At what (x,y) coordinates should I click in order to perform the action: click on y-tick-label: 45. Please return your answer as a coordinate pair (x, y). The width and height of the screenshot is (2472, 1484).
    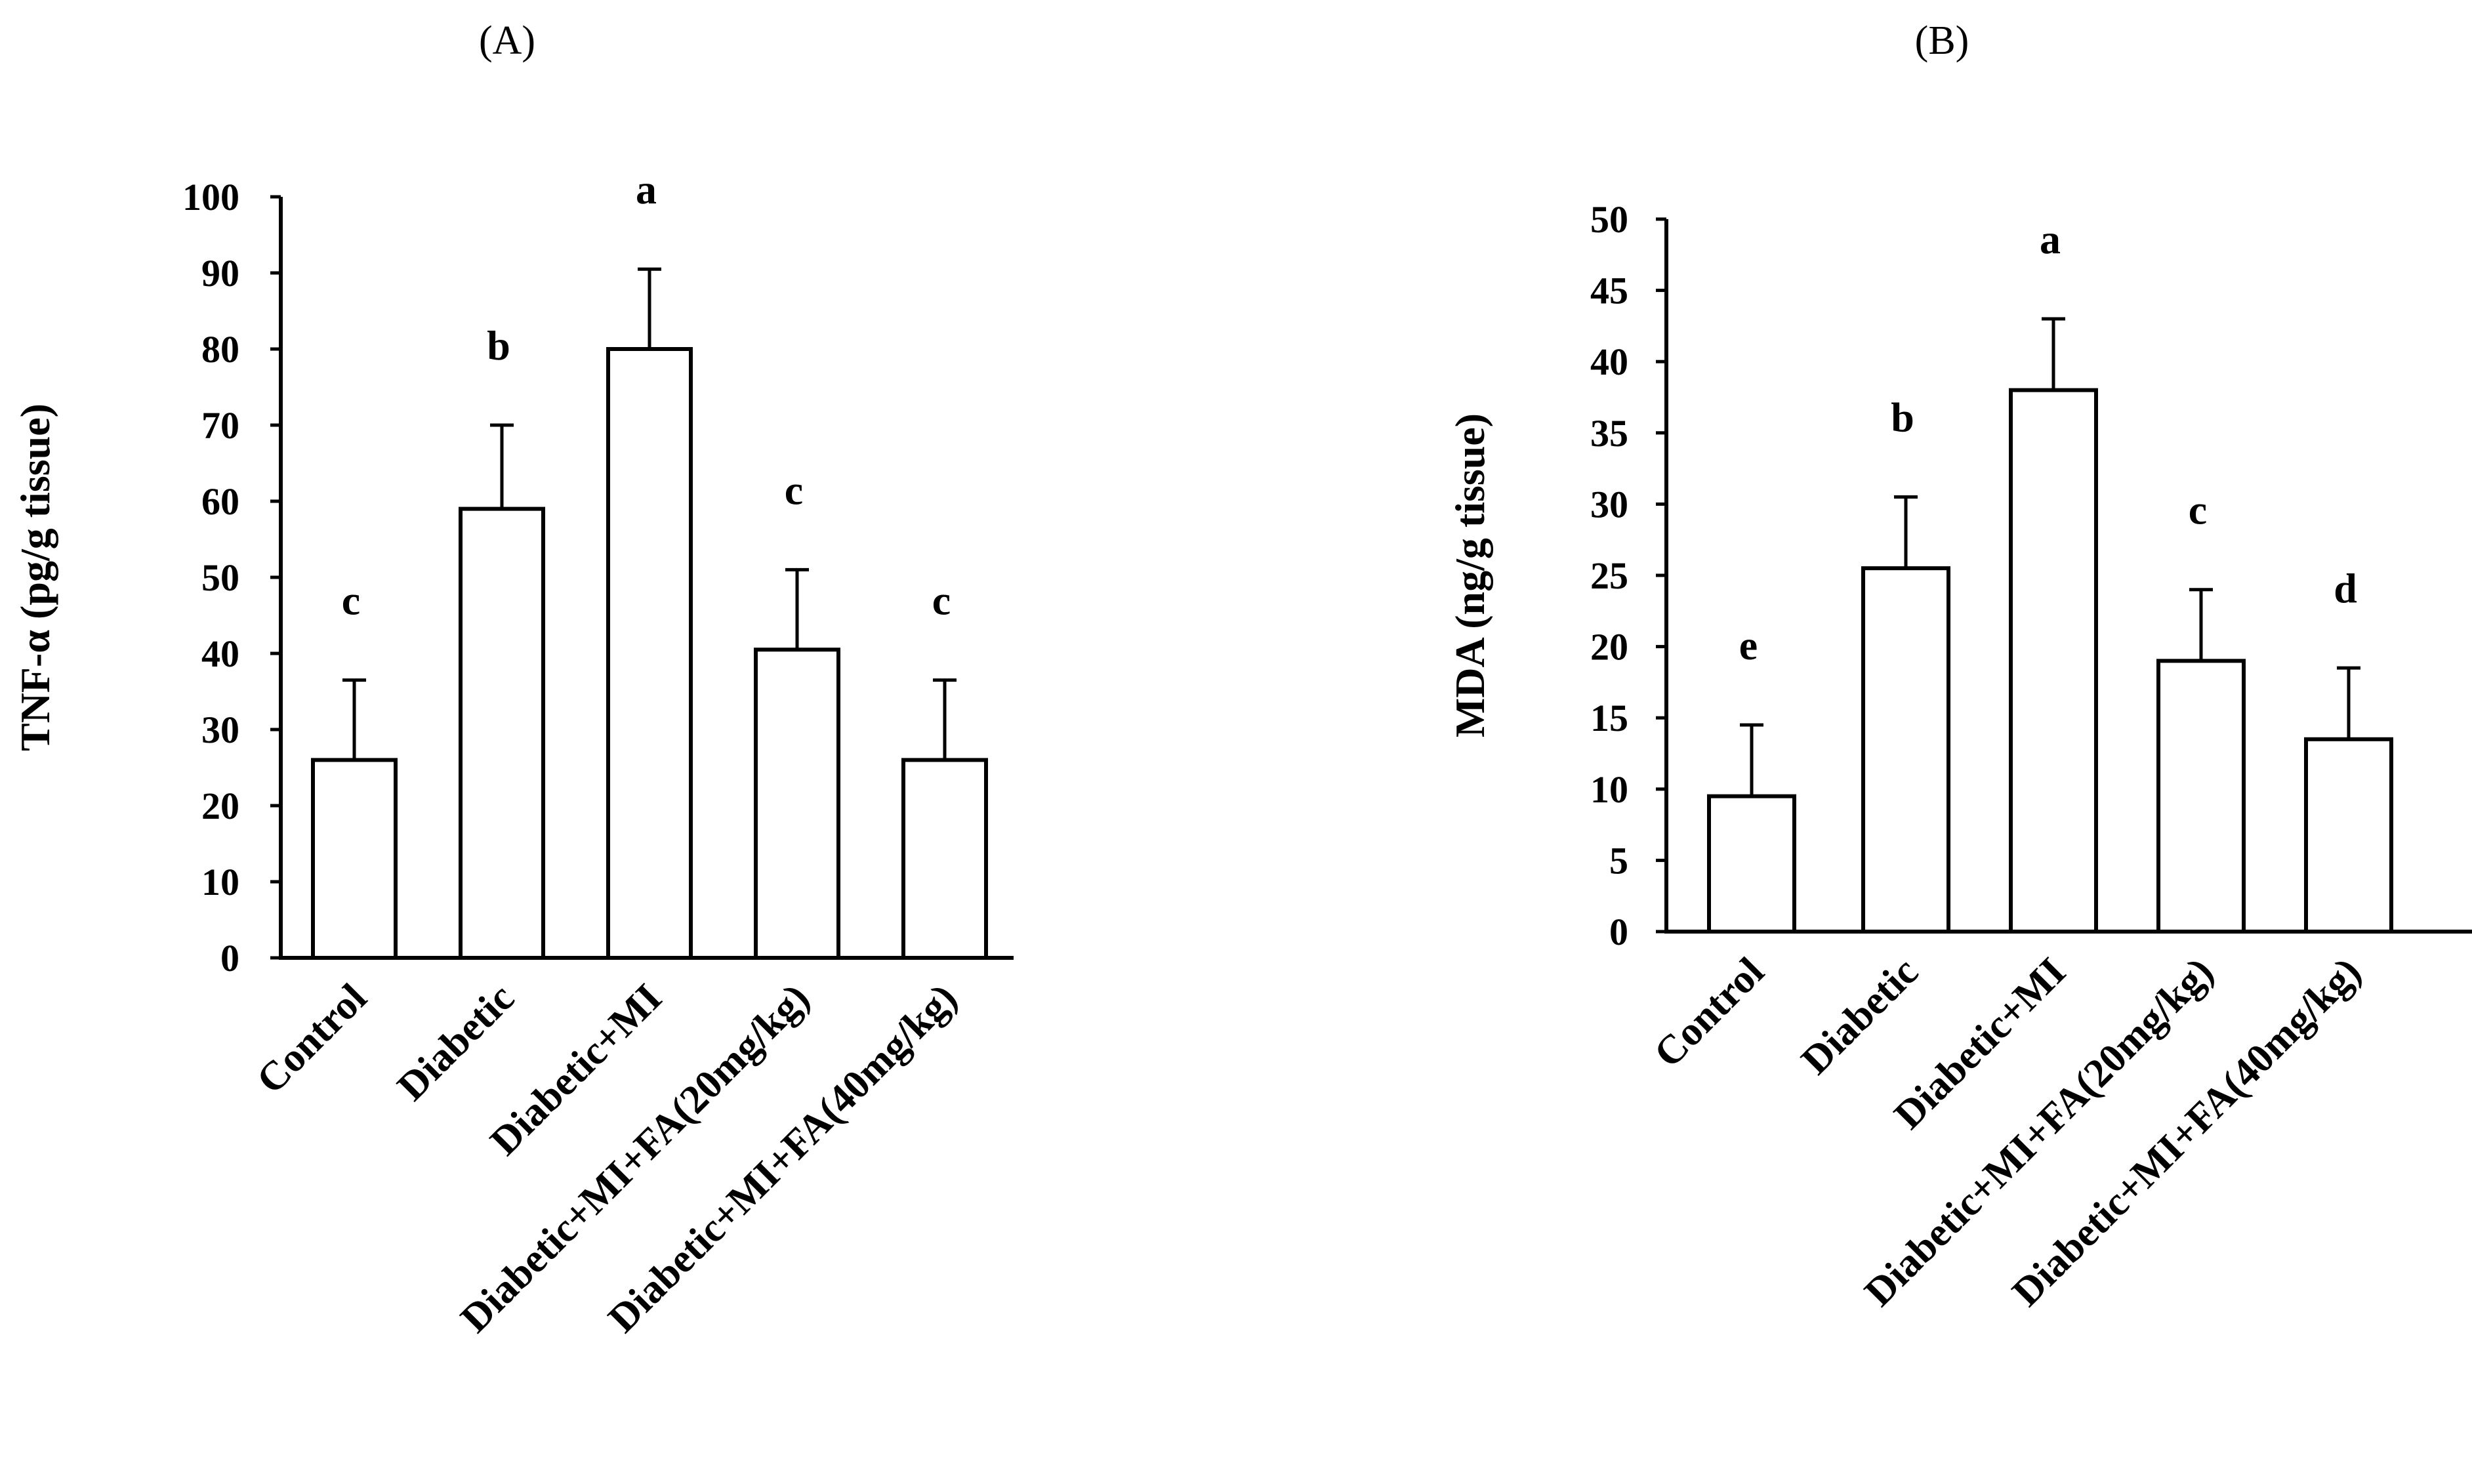
    Looking at the image, I should click on (1609, 291).